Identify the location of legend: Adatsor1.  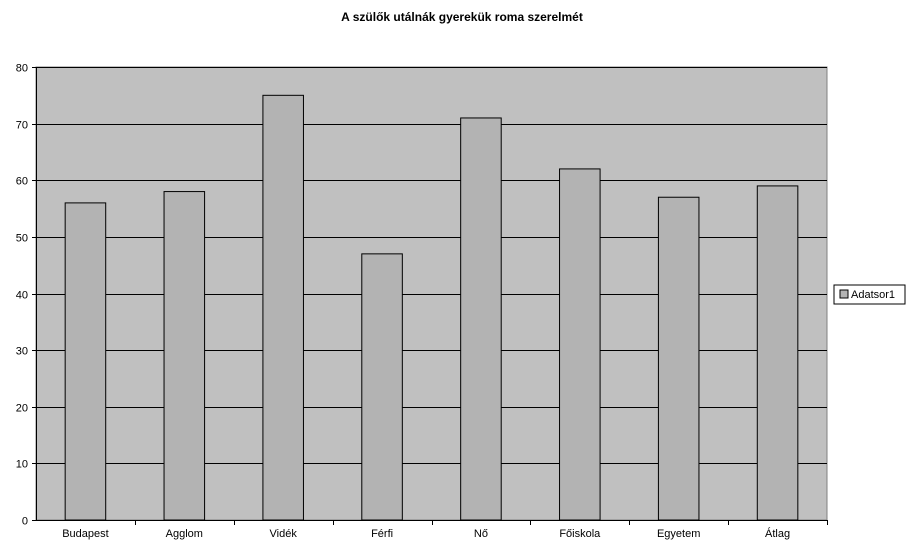
(869, 294).